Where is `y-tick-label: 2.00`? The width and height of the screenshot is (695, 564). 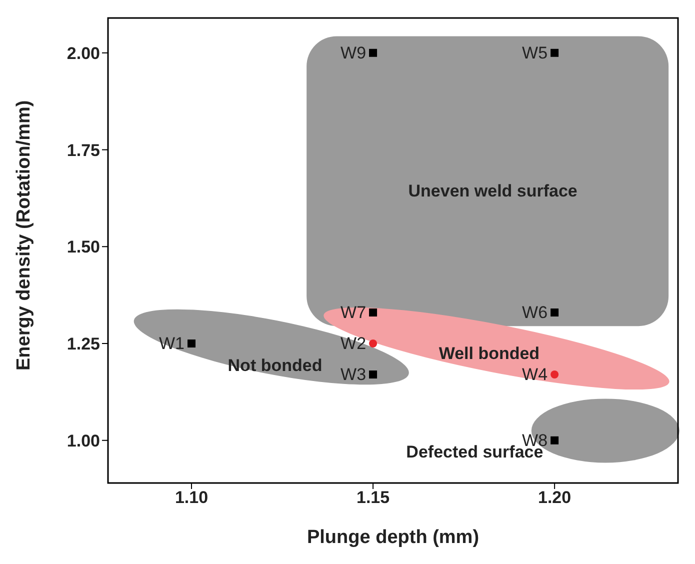
y-tick-label: 2.00 is located at coordinates (83, 53).